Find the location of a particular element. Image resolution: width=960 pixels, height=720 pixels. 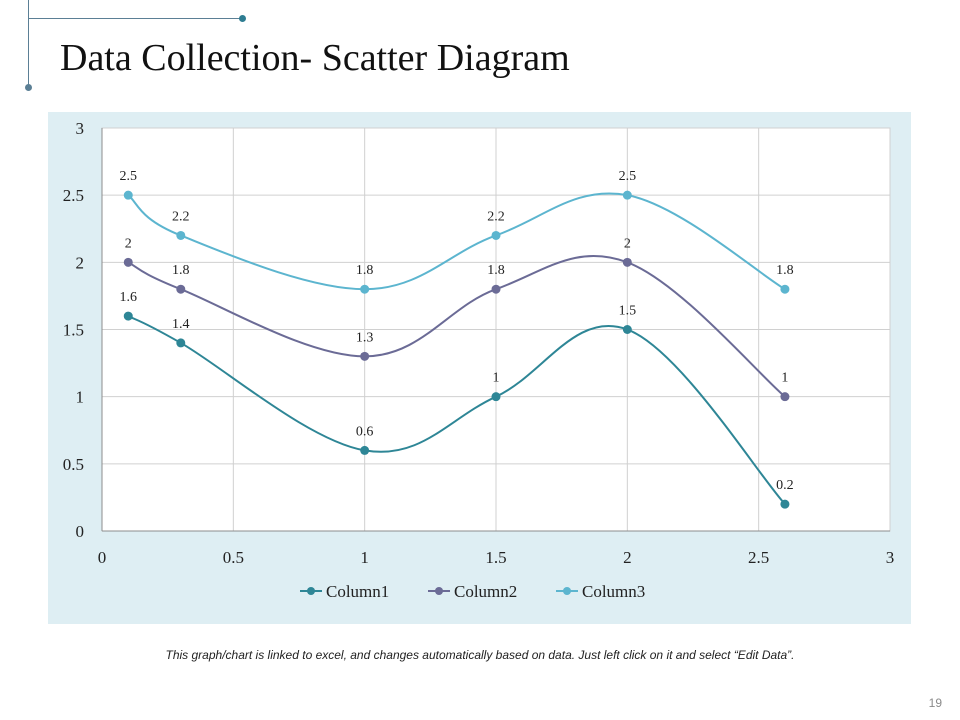

data-label-column1: 1 is located at coordinates (496, 378).